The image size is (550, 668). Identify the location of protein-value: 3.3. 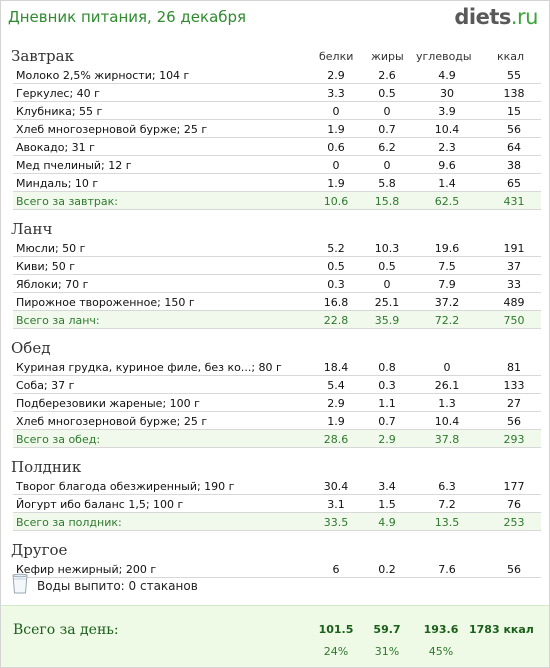
(336, 93).